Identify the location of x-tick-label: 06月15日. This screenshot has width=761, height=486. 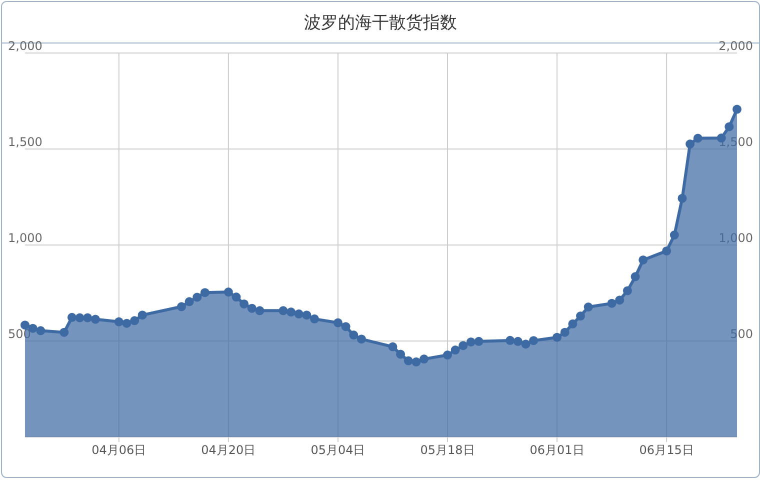
(666, 450).